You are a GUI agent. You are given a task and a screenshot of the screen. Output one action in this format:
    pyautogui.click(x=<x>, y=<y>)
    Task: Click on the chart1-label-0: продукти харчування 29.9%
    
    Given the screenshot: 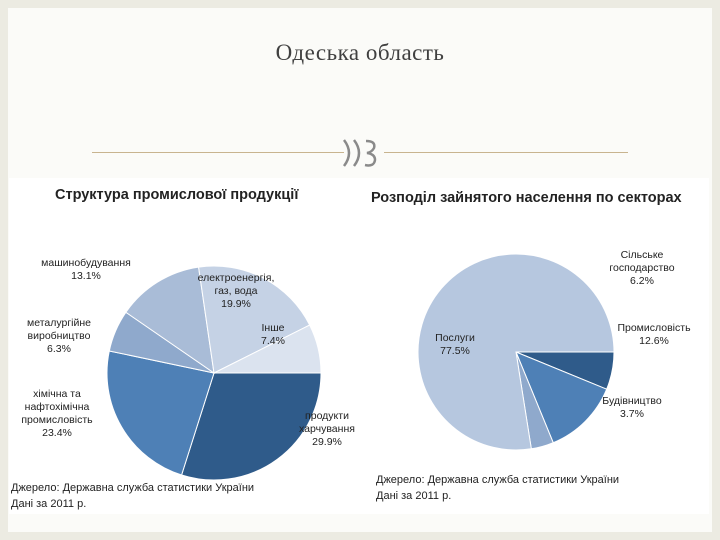 What is the action you would take?
    pyautogui.click(x=327, y=429)
    